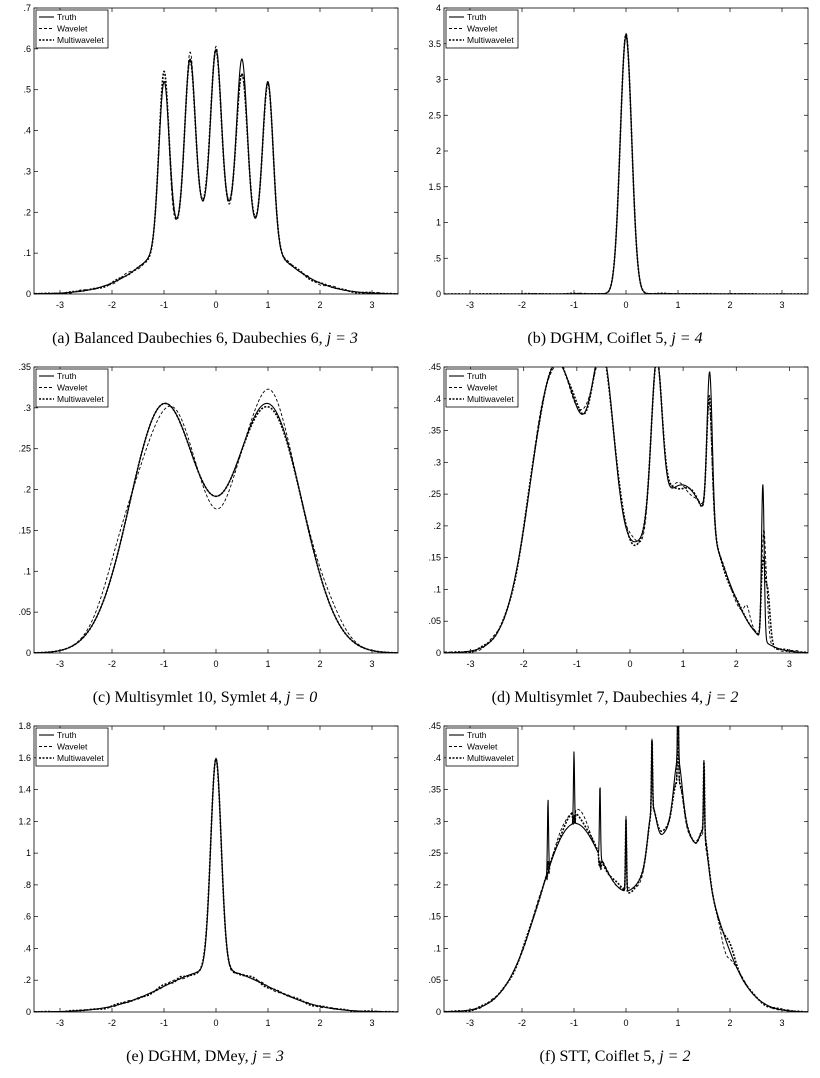 Image resolution: width=820 pixels, height=1078 pixels. I want to click on caption-c: (c) Multisymlet 10, Symlet 4, j = 0, so click(205, 698).